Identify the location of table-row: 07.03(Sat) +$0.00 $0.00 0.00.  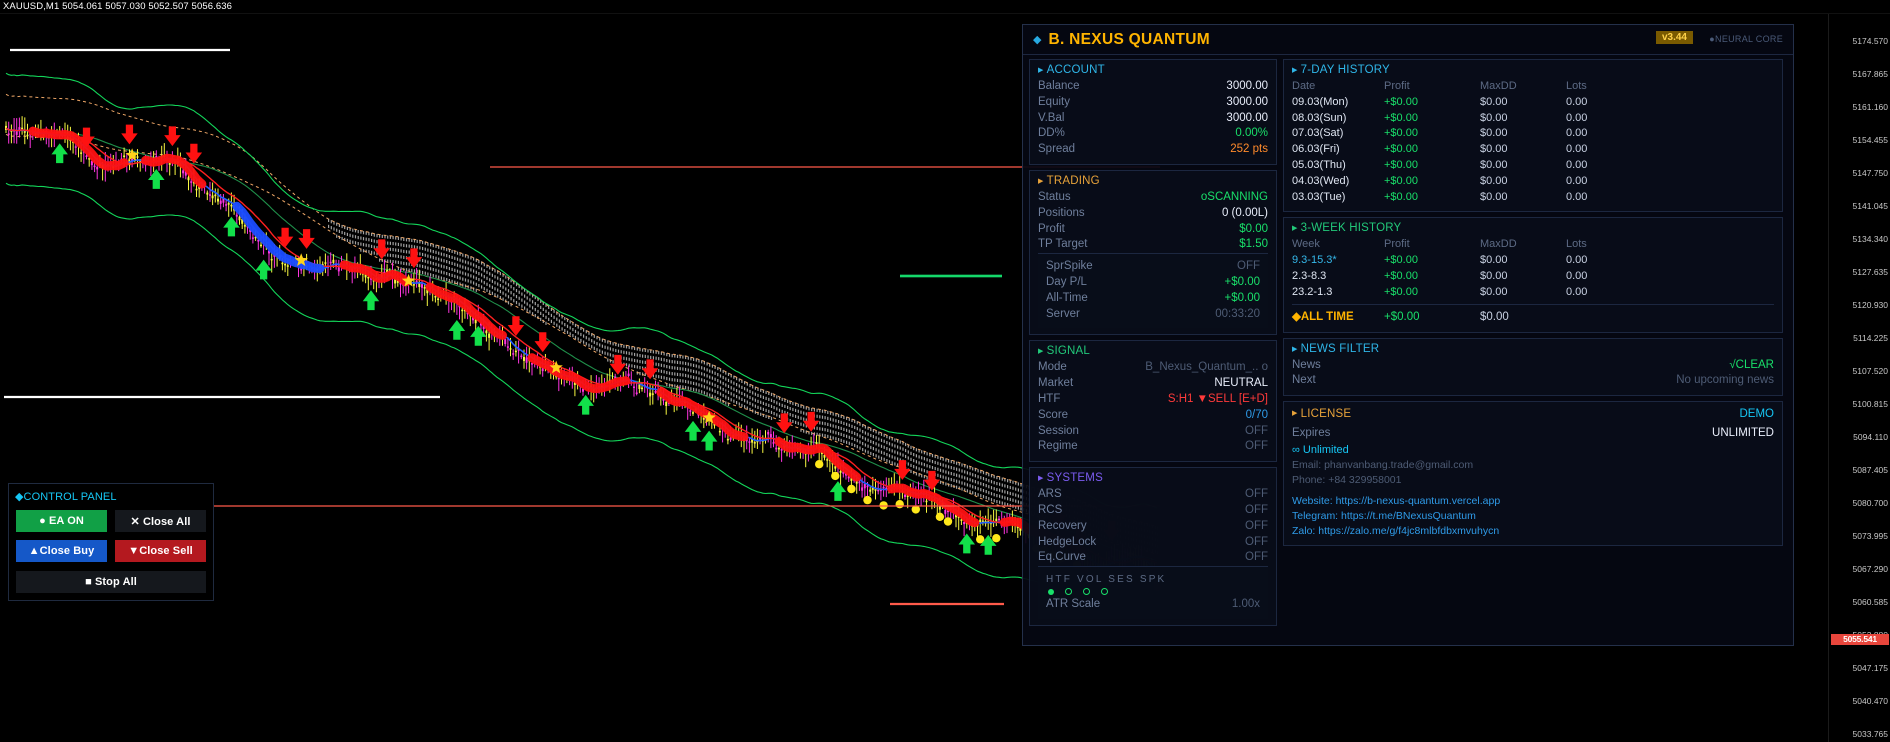
(1533, 134).